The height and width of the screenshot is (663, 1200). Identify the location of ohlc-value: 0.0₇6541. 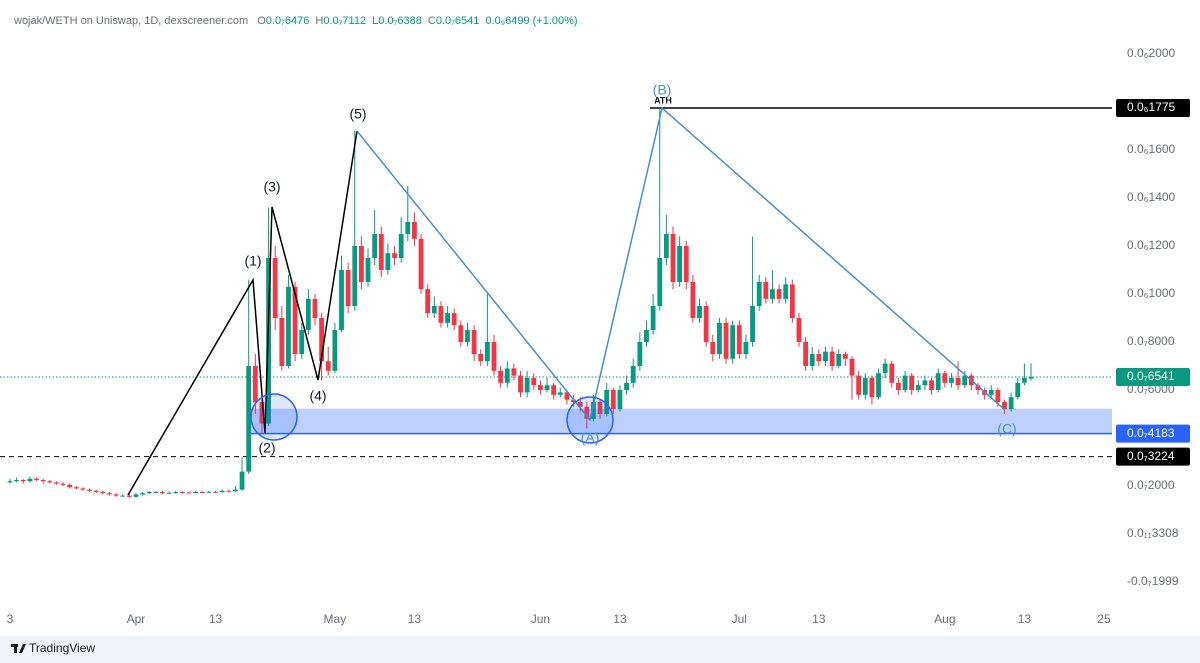
(458, 21).